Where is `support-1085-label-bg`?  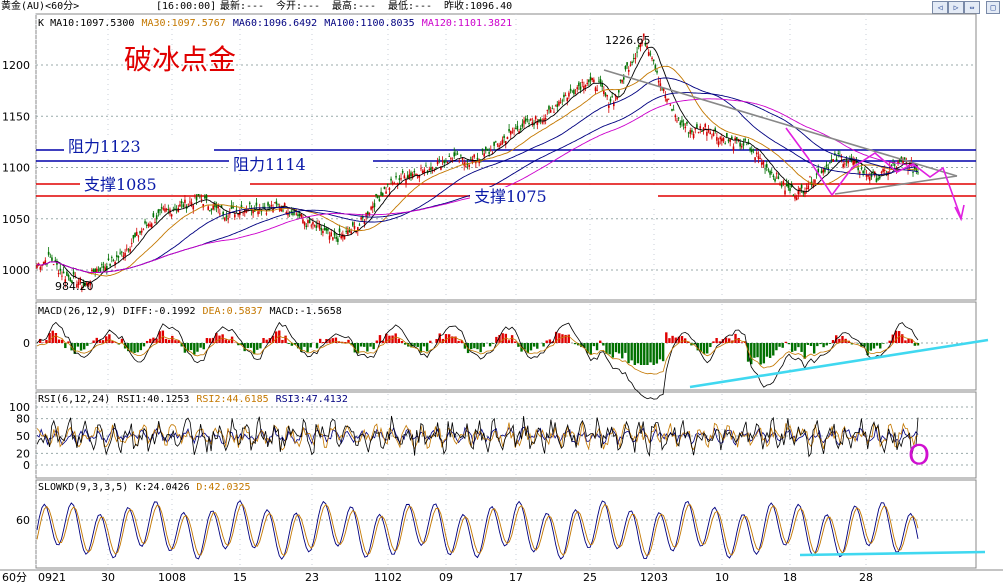
support-1085-label-bg is located at coordinates (165, 184).